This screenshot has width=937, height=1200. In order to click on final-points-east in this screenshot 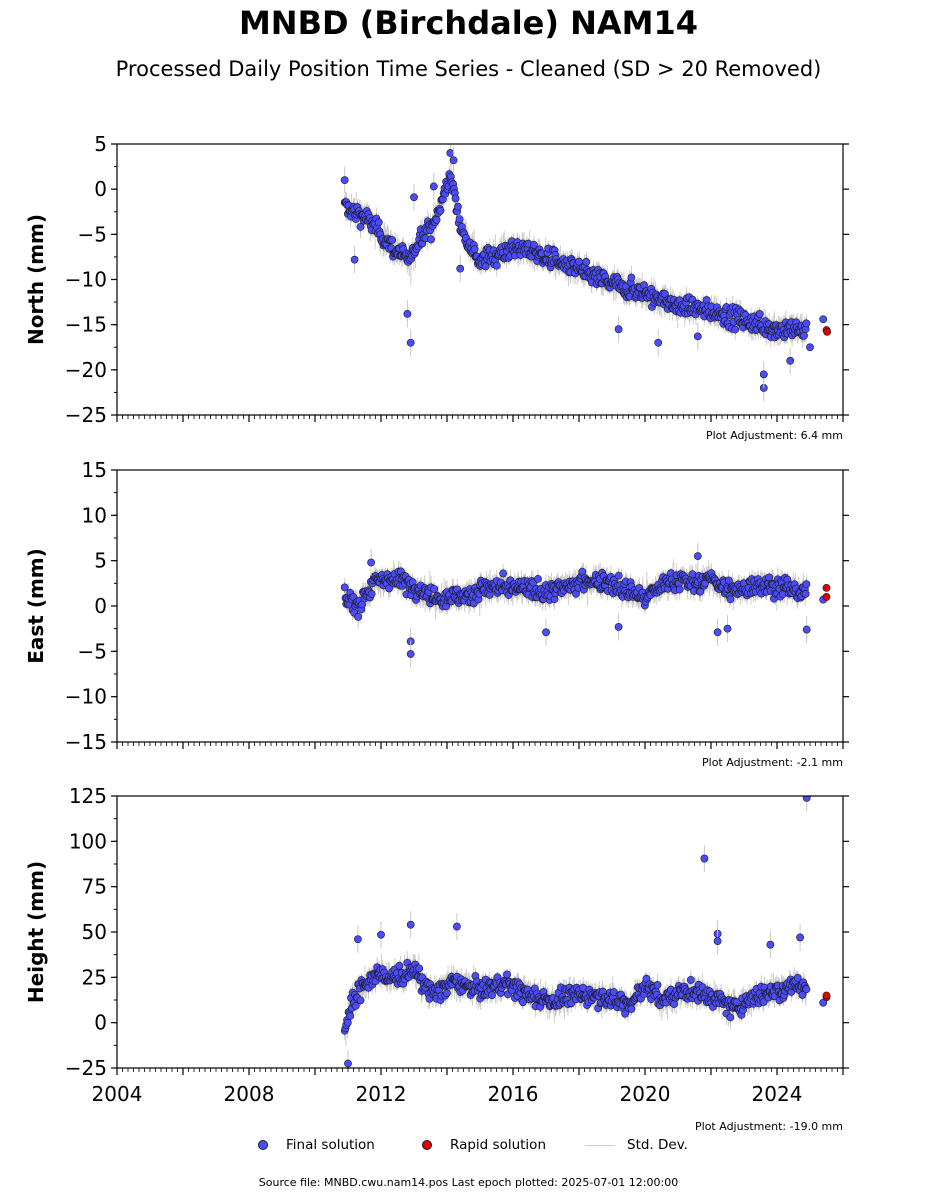, I will do `click(584, 605)`.